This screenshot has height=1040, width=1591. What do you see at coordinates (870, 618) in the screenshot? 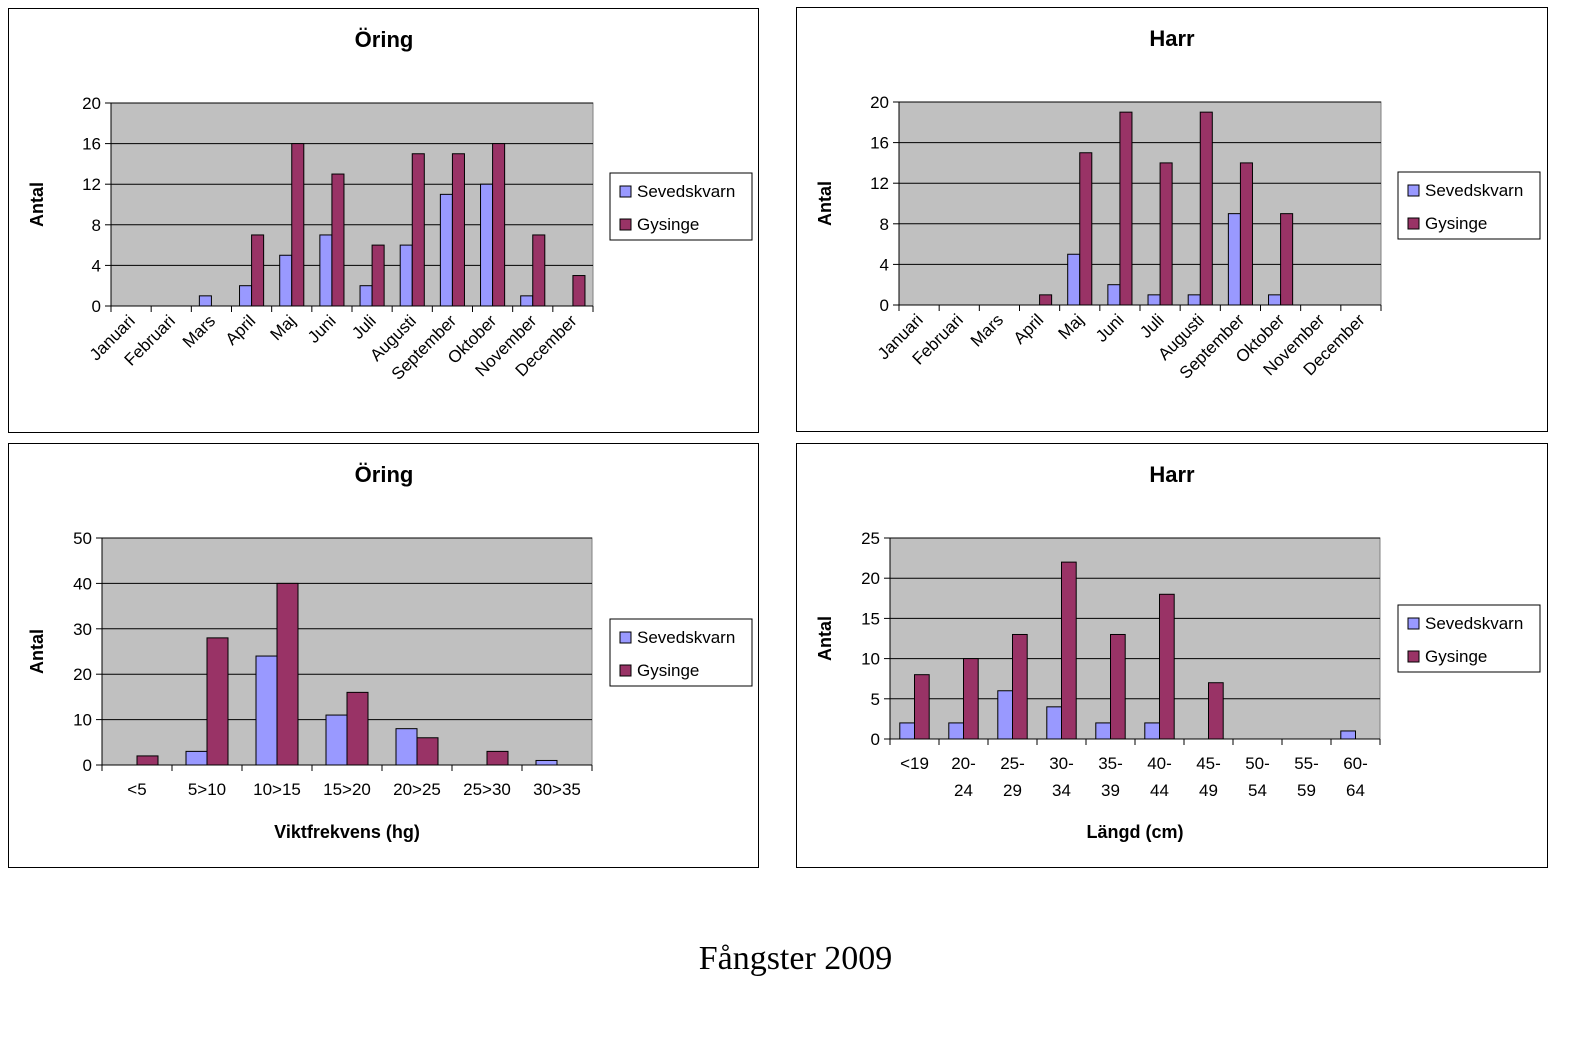
I see `y-tick-label: 15` at bounding box center [870, 618].